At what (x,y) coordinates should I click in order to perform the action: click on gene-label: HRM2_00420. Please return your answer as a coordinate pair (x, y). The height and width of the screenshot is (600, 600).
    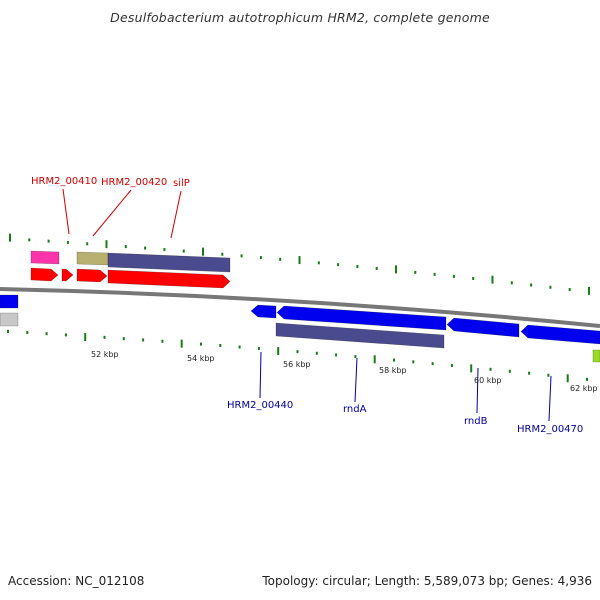
    Looking at the image, I should click on (134, 182).